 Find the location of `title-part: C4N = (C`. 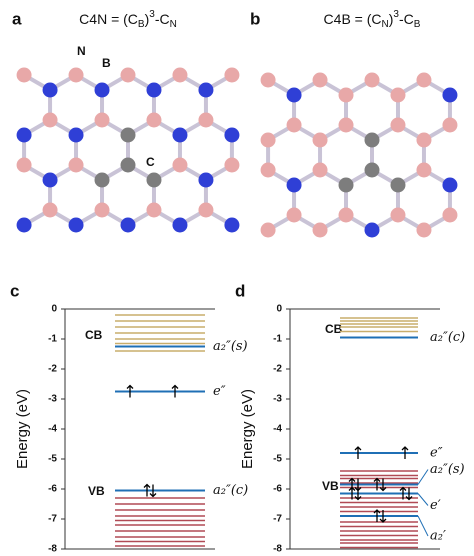

title-part: C4N = (C is located at coordinates (108, 19).